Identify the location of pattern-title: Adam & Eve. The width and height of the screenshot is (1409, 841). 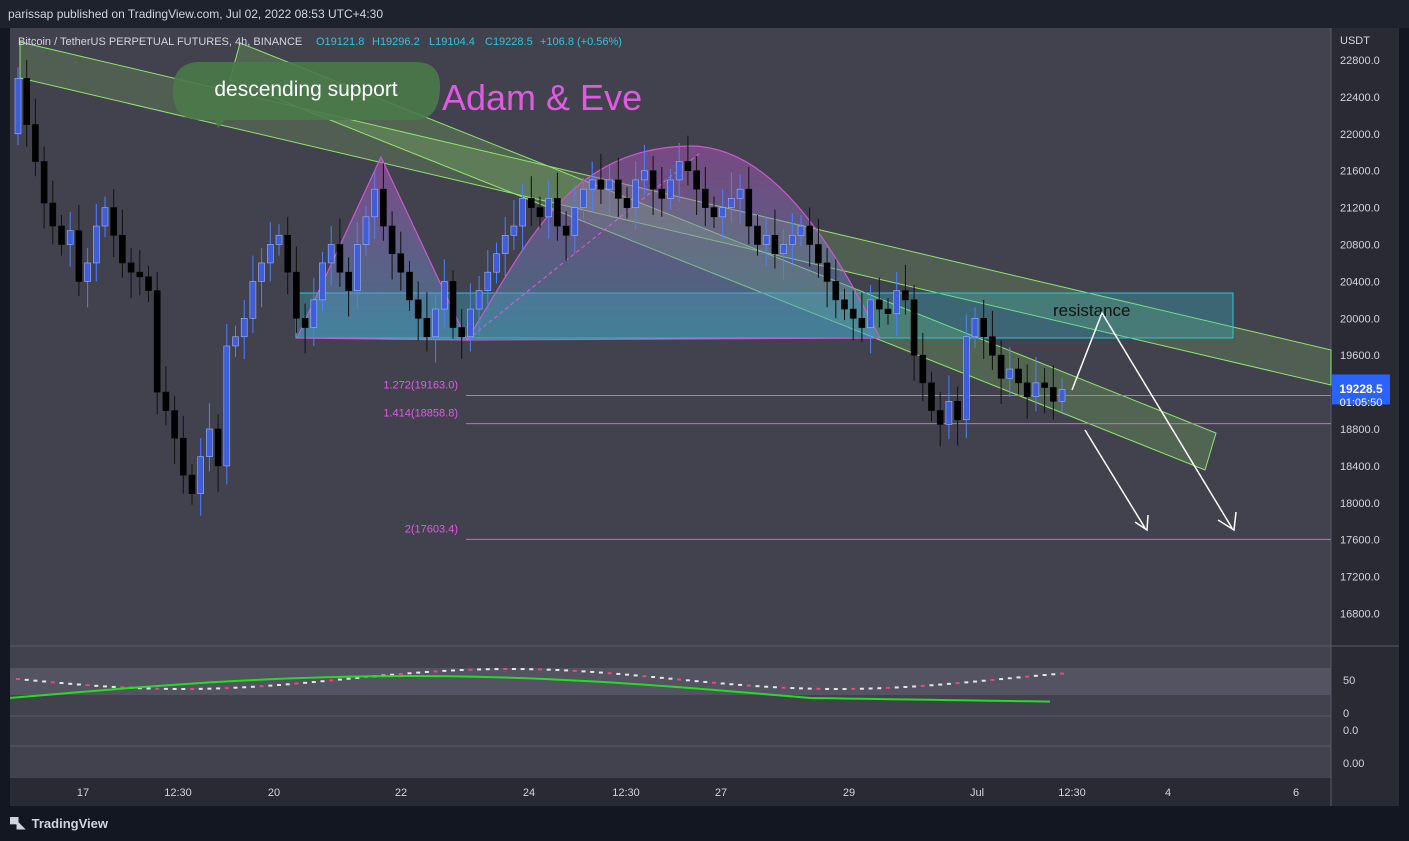
(542, 97).